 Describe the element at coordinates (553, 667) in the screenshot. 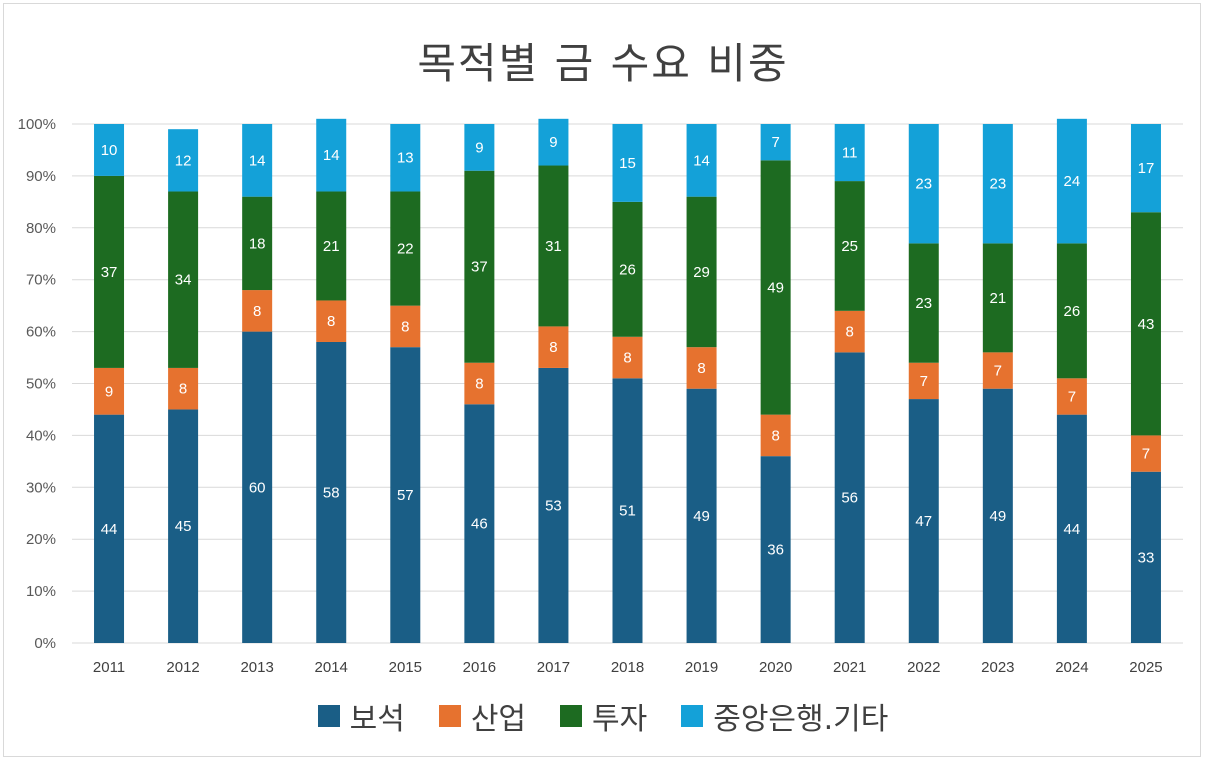

I see `x-tick-label: 2017` at that location.